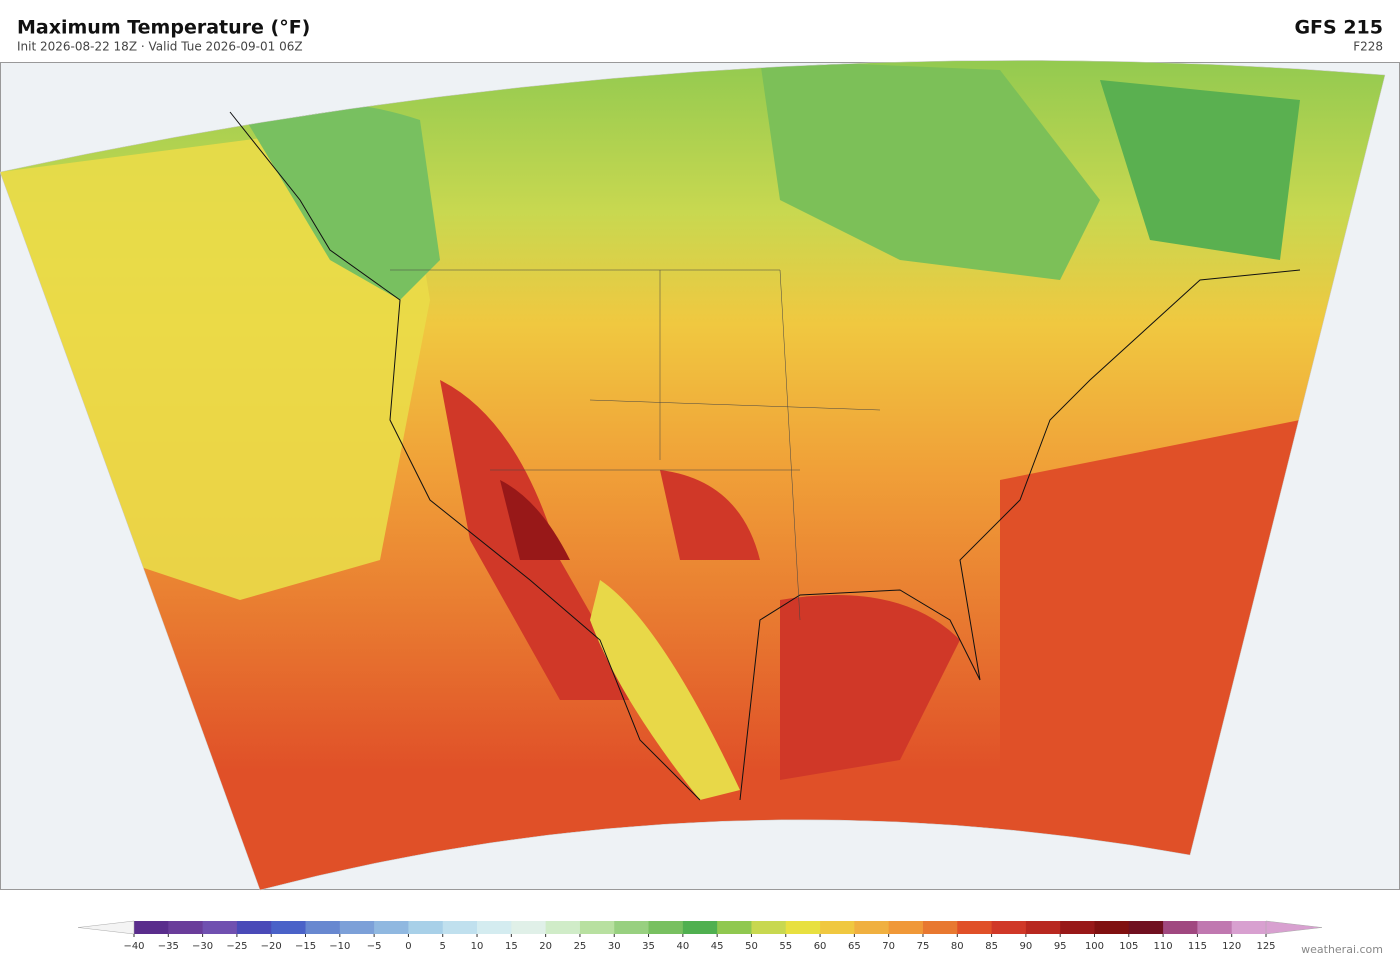  I want to click on colorbar-tick-label: −15, so click(305, 946).